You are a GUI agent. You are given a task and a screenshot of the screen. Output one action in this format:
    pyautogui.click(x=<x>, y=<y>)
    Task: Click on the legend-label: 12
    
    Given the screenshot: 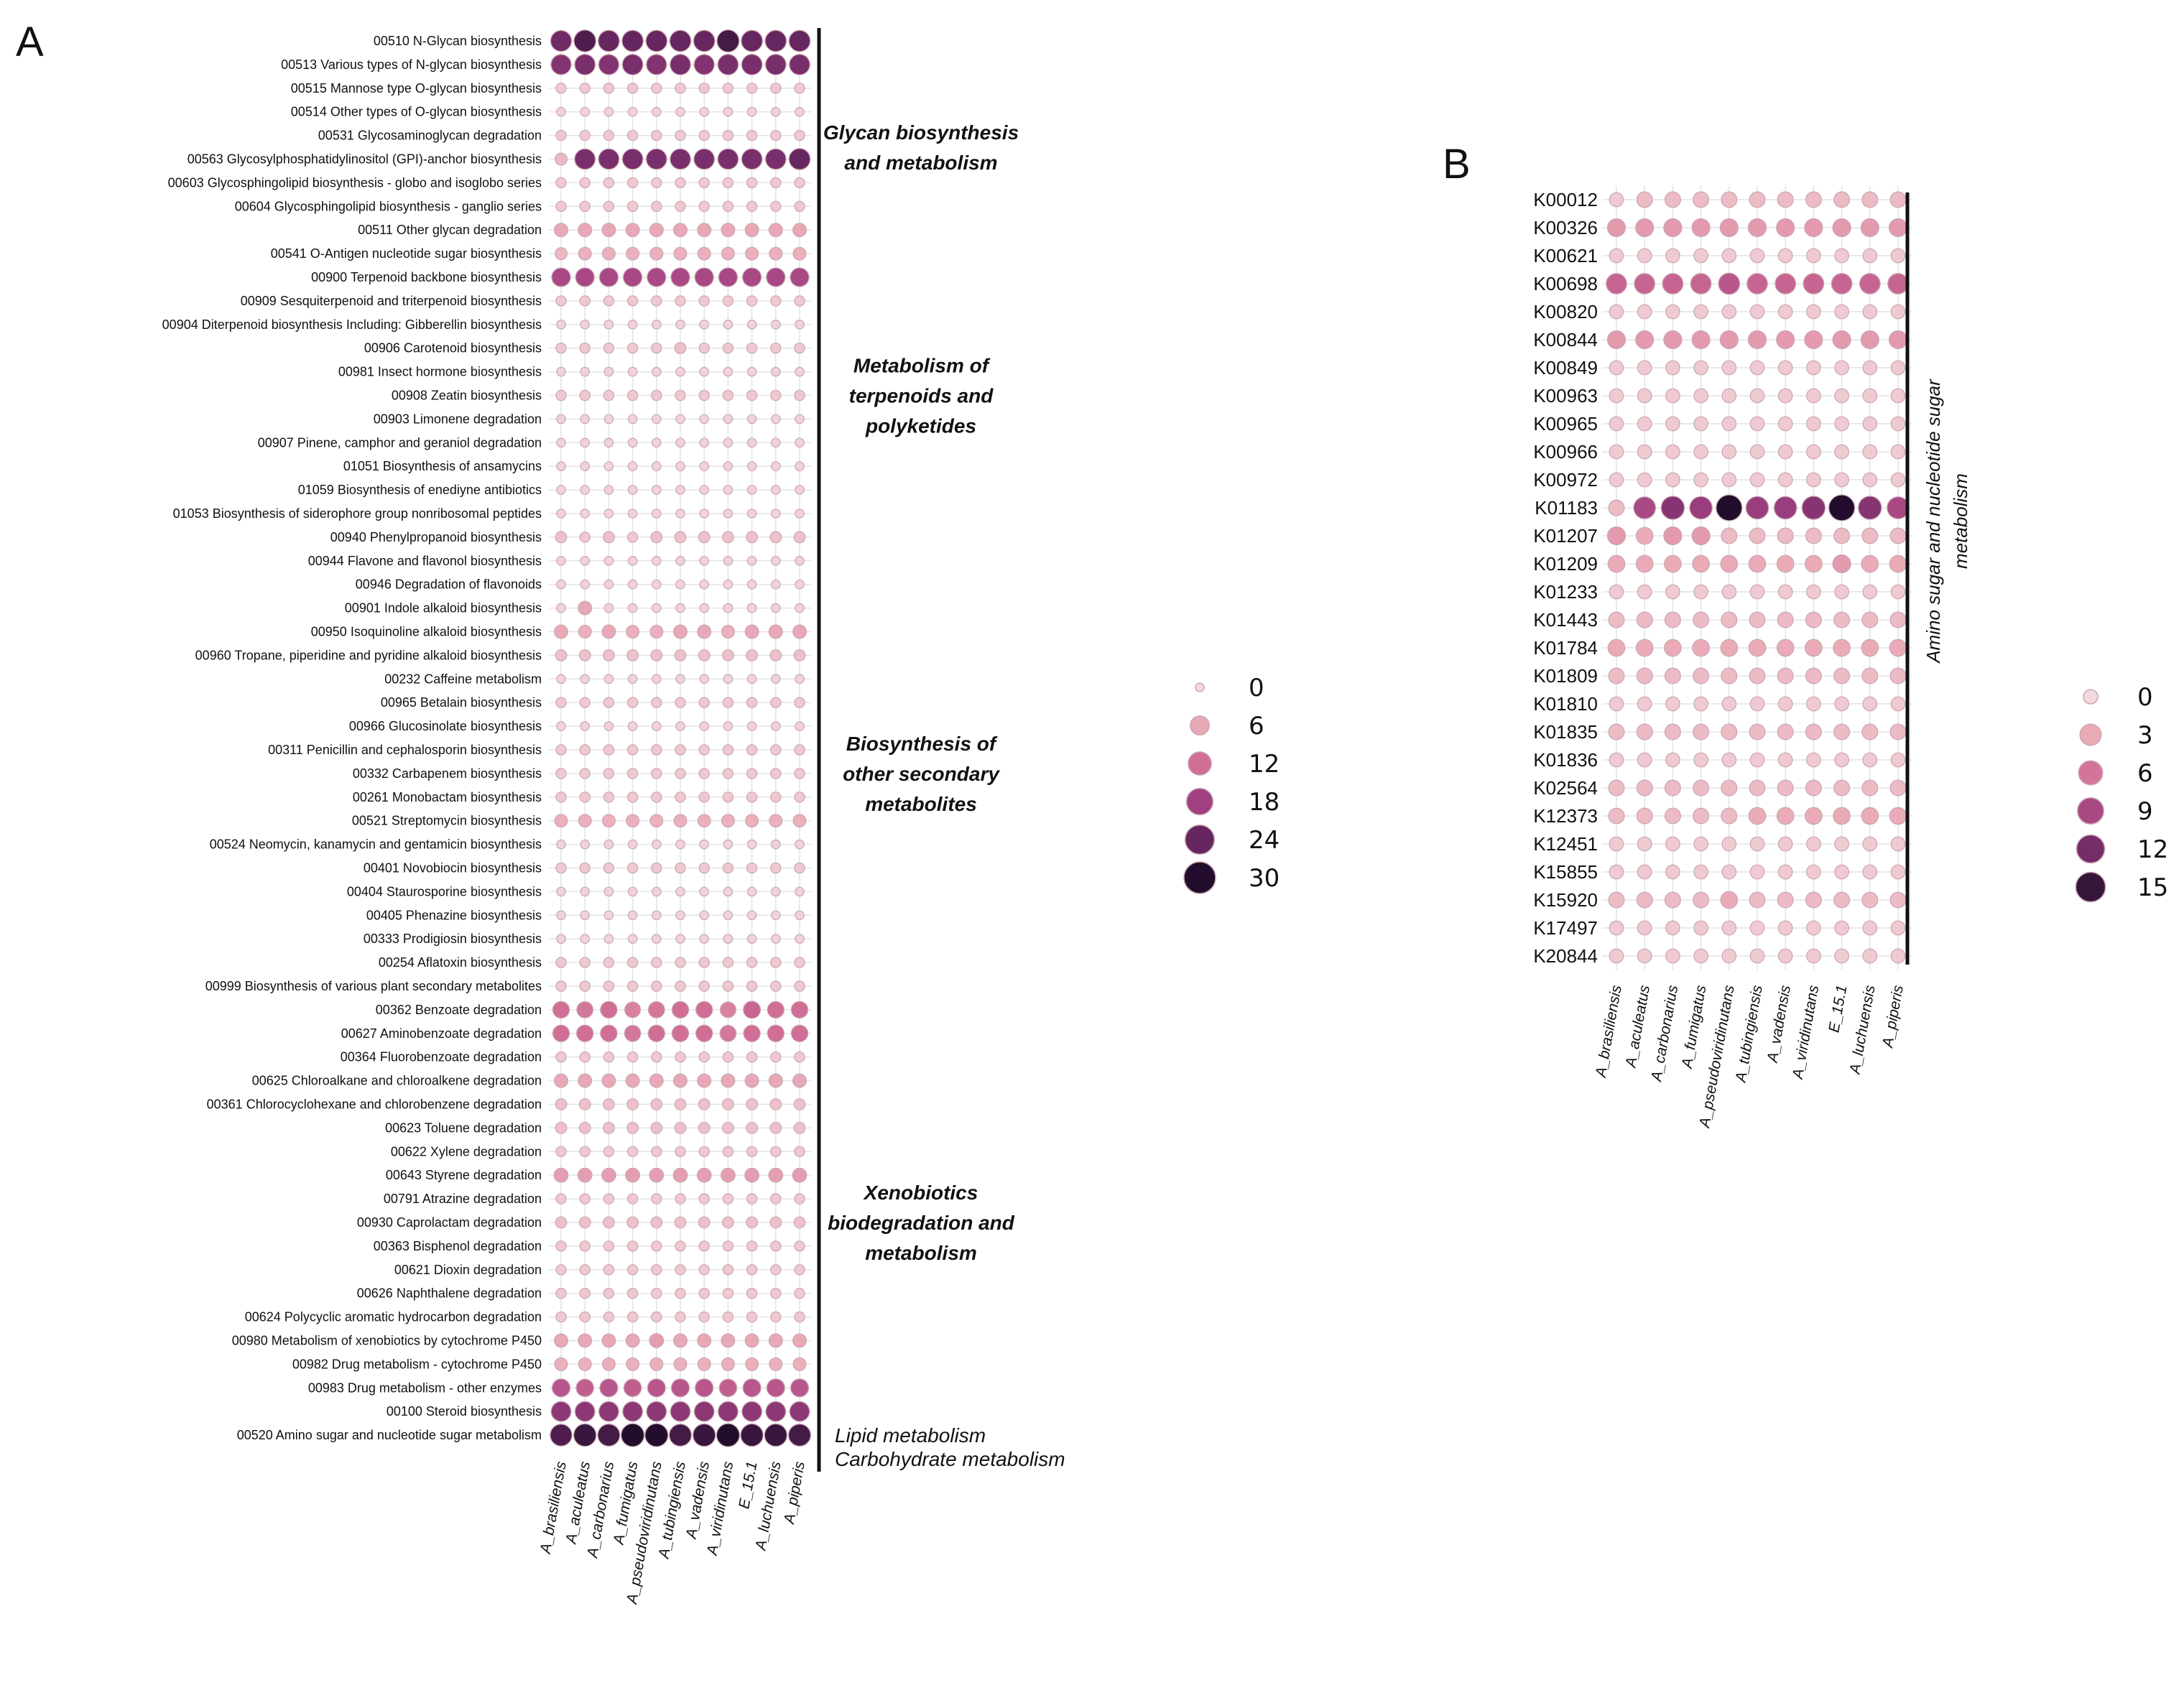 What is the action you would take?
    pyautogui.click(x=1264, y=765)
    